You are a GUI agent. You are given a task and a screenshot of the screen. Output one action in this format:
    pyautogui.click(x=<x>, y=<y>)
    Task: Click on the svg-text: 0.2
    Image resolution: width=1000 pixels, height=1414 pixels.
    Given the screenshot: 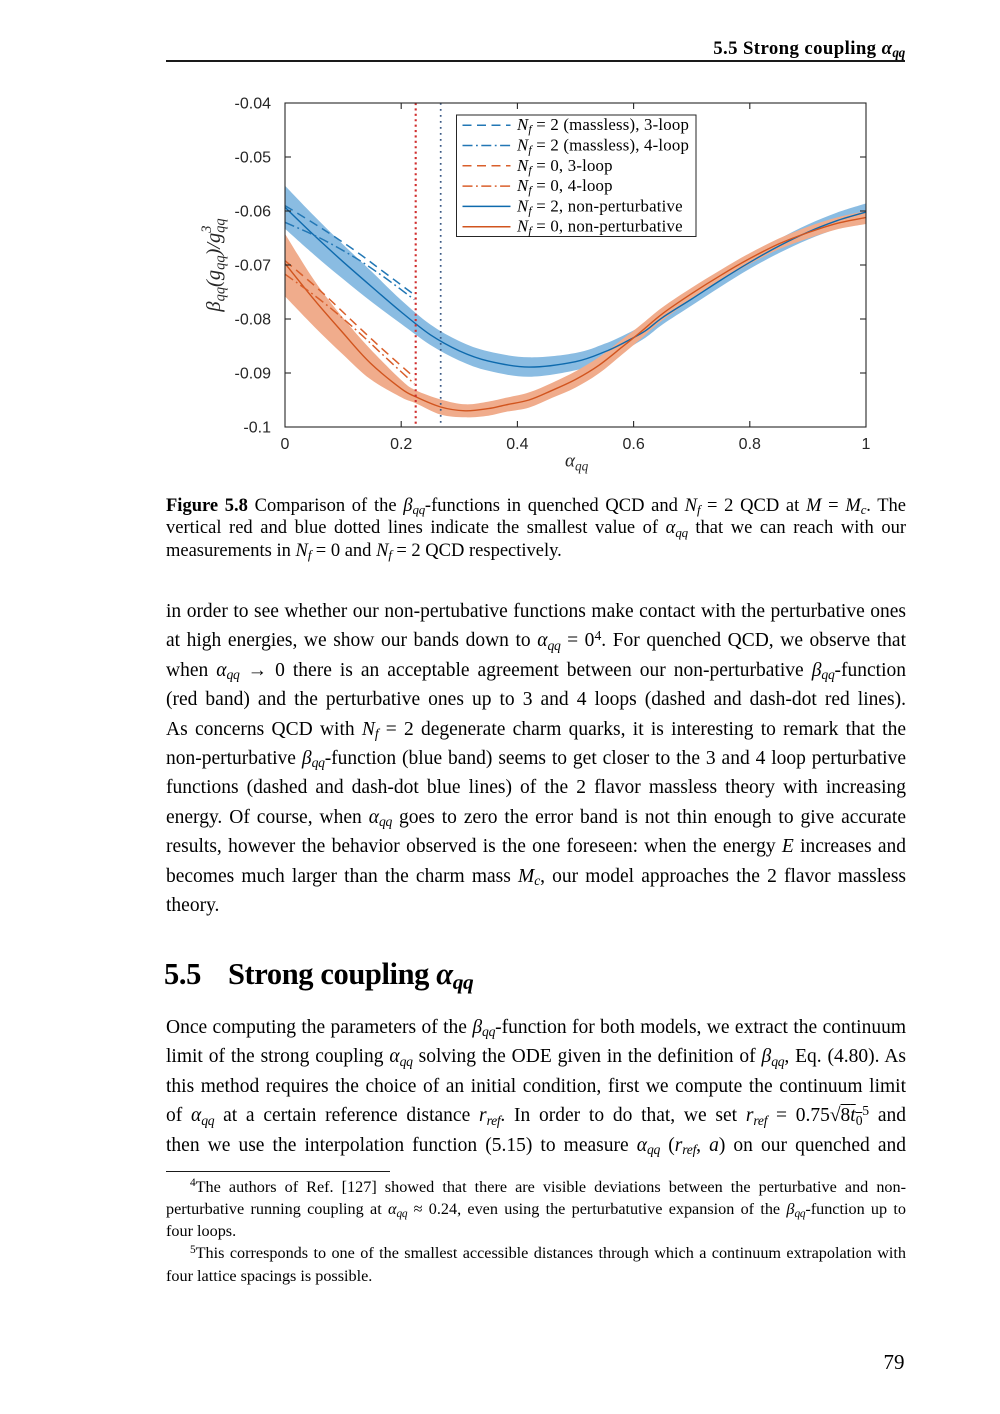 What is the action you would take?
    pyautogui.click(x=401, y=444)
    